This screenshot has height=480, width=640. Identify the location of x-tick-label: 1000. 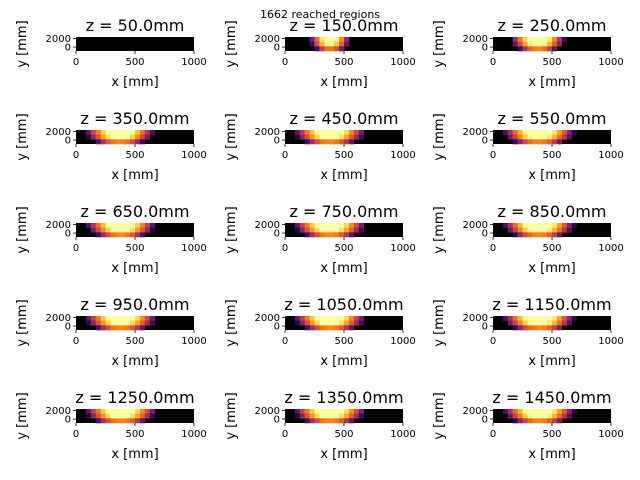
(610, 341).